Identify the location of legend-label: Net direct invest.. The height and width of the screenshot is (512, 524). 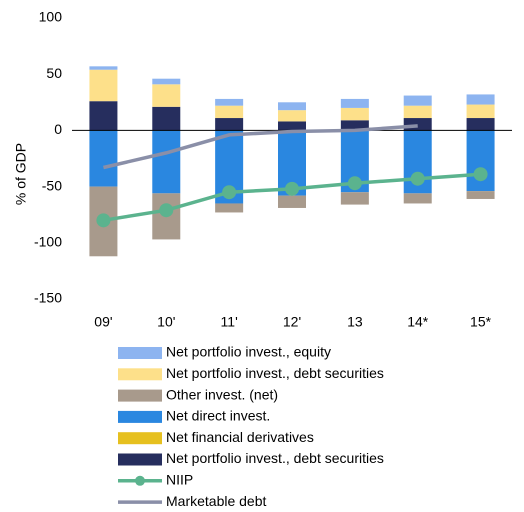
(218, 416).